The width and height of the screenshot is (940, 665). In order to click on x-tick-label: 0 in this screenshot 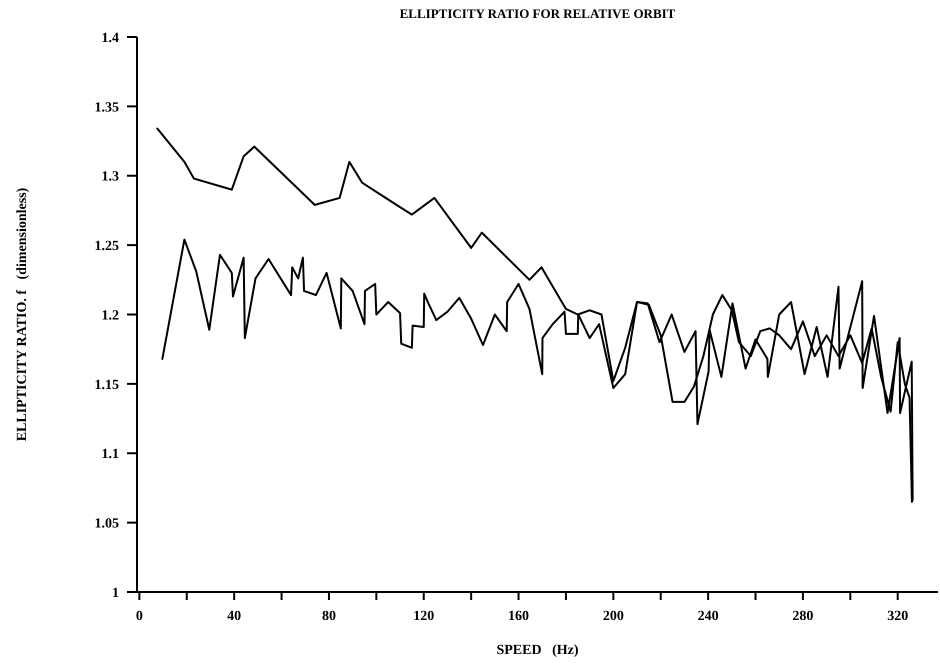, I will do `click(139, 616)`.